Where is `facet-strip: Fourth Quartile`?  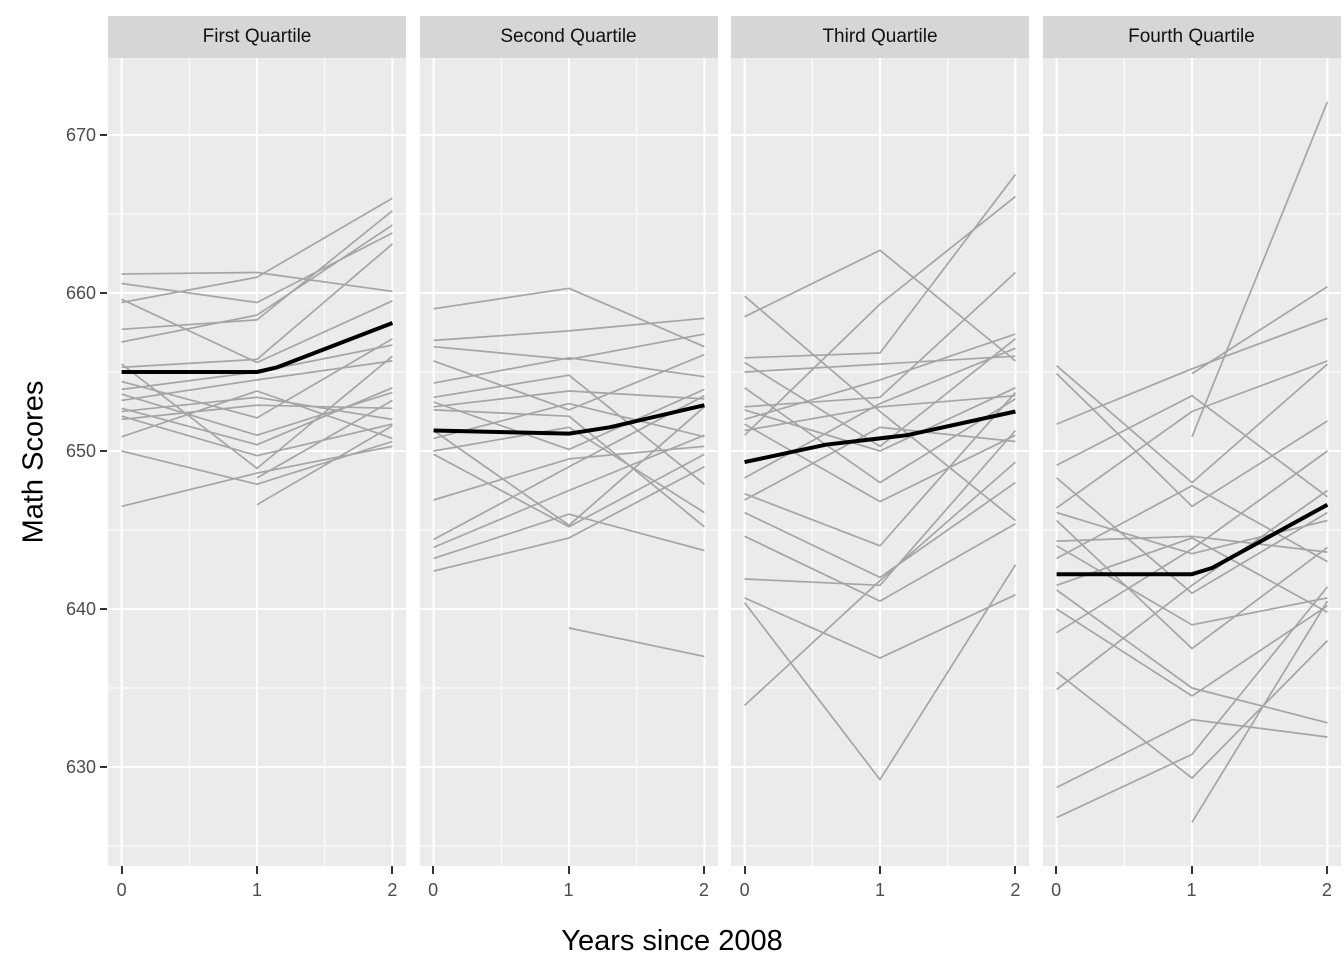 facet-strip: Fourth Quartile is located at coordinates (1191, 37).